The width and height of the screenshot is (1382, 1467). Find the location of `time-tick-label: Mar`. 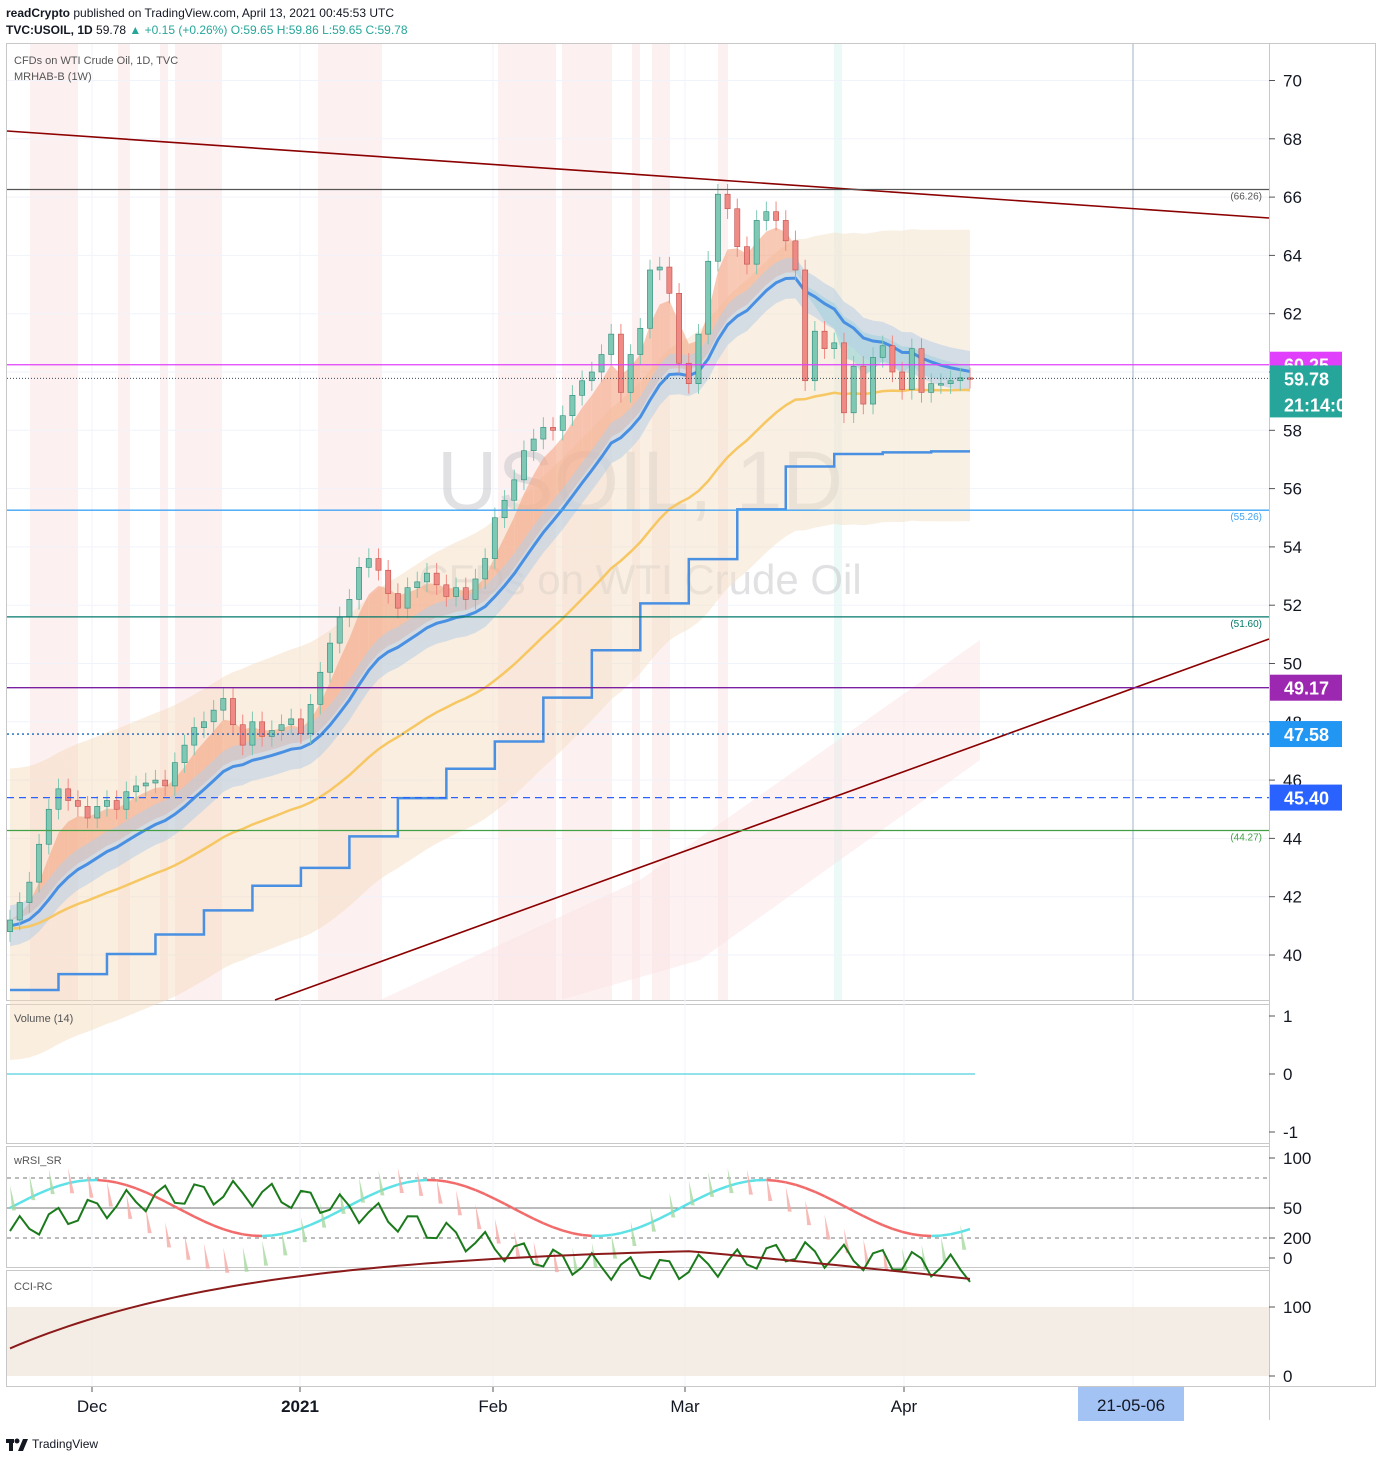

time-tick-label: Mar is located at coordinates (685, 1406).